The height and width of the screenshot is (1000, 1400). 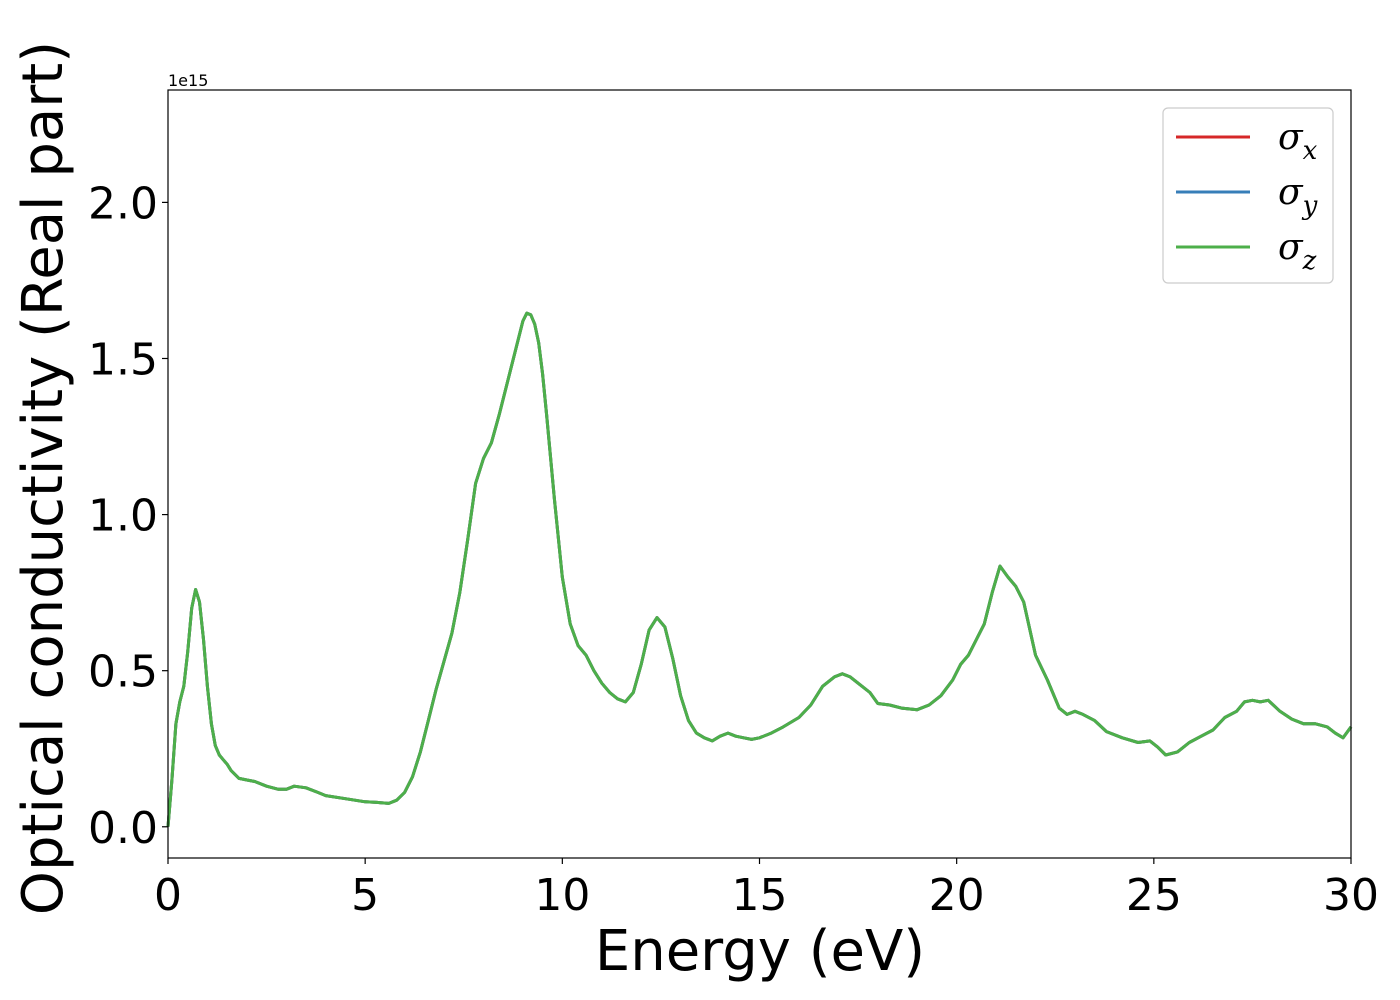 What do you see at coordinates (365, 895) in the screenshot?
I see `x-tick-label: 5` at bounding box center [365, 895].